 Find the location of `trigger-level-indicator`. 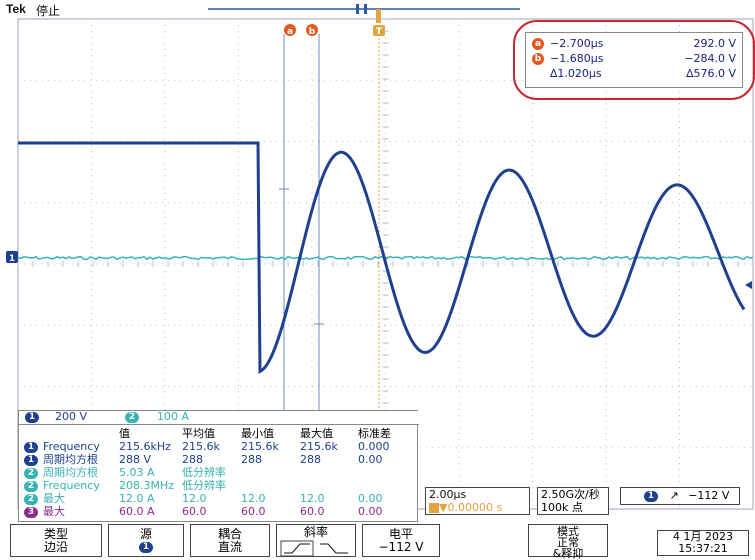

trigger-level-indicator is located at coordinates (748, 285).